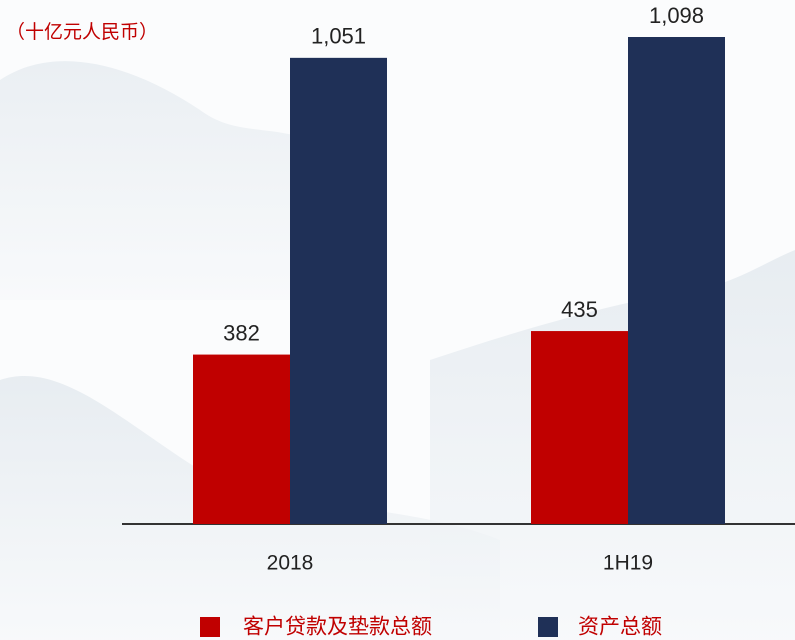  Describe the element at coordinates (82, 32) in the screenshot. I see `unit-note: （十亿元人民币）` at that location.